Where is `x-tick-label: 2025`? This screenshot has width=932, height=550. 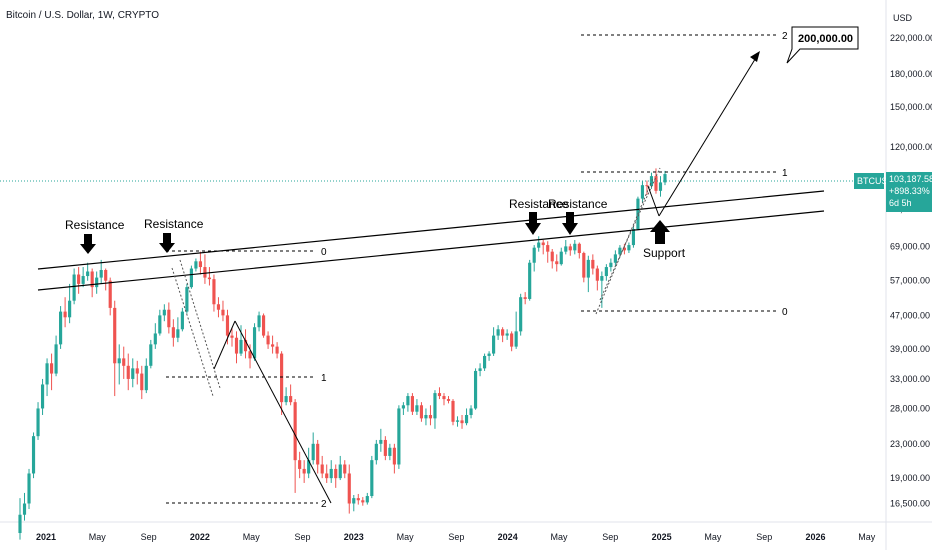 x-tick-label: 2025 is located at coordinates (662, 537).